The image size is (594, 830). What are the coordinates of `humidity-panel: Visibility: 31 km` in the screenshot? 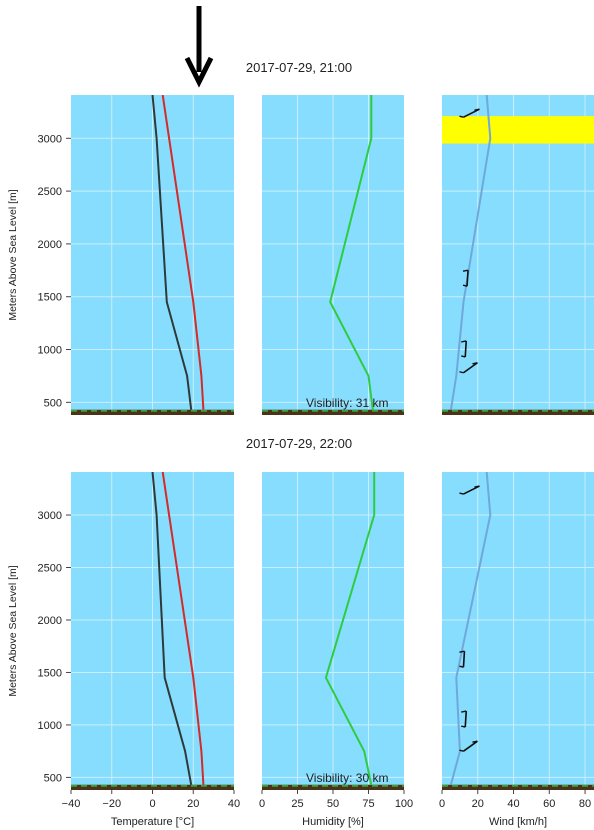 It's located at (333, 255).